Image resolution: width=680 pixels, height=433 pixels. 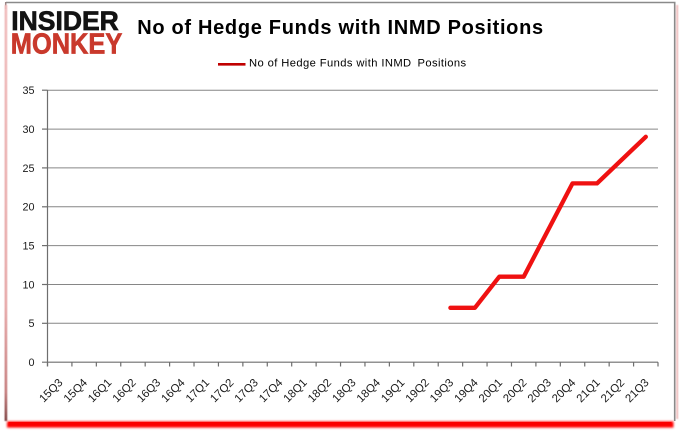 What do you see at coordinates (31, 363) in the screenshot?
I see `svg-text: 0` at bounding box center [31, 363].